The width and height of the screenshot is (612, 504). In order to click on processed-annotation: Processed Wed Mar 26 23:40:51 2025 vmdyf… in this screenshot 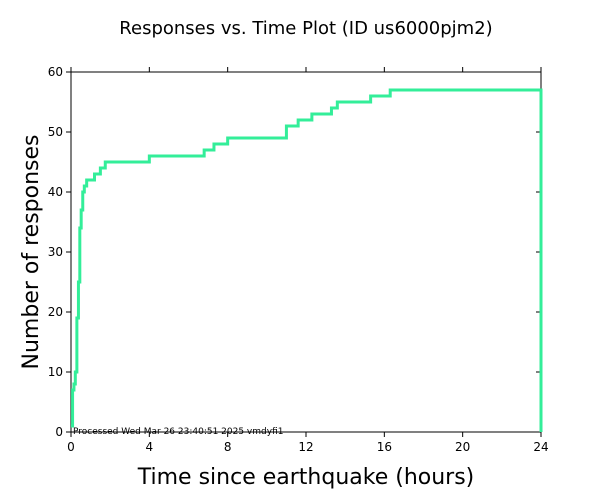, I will do `click(178, 432)`.